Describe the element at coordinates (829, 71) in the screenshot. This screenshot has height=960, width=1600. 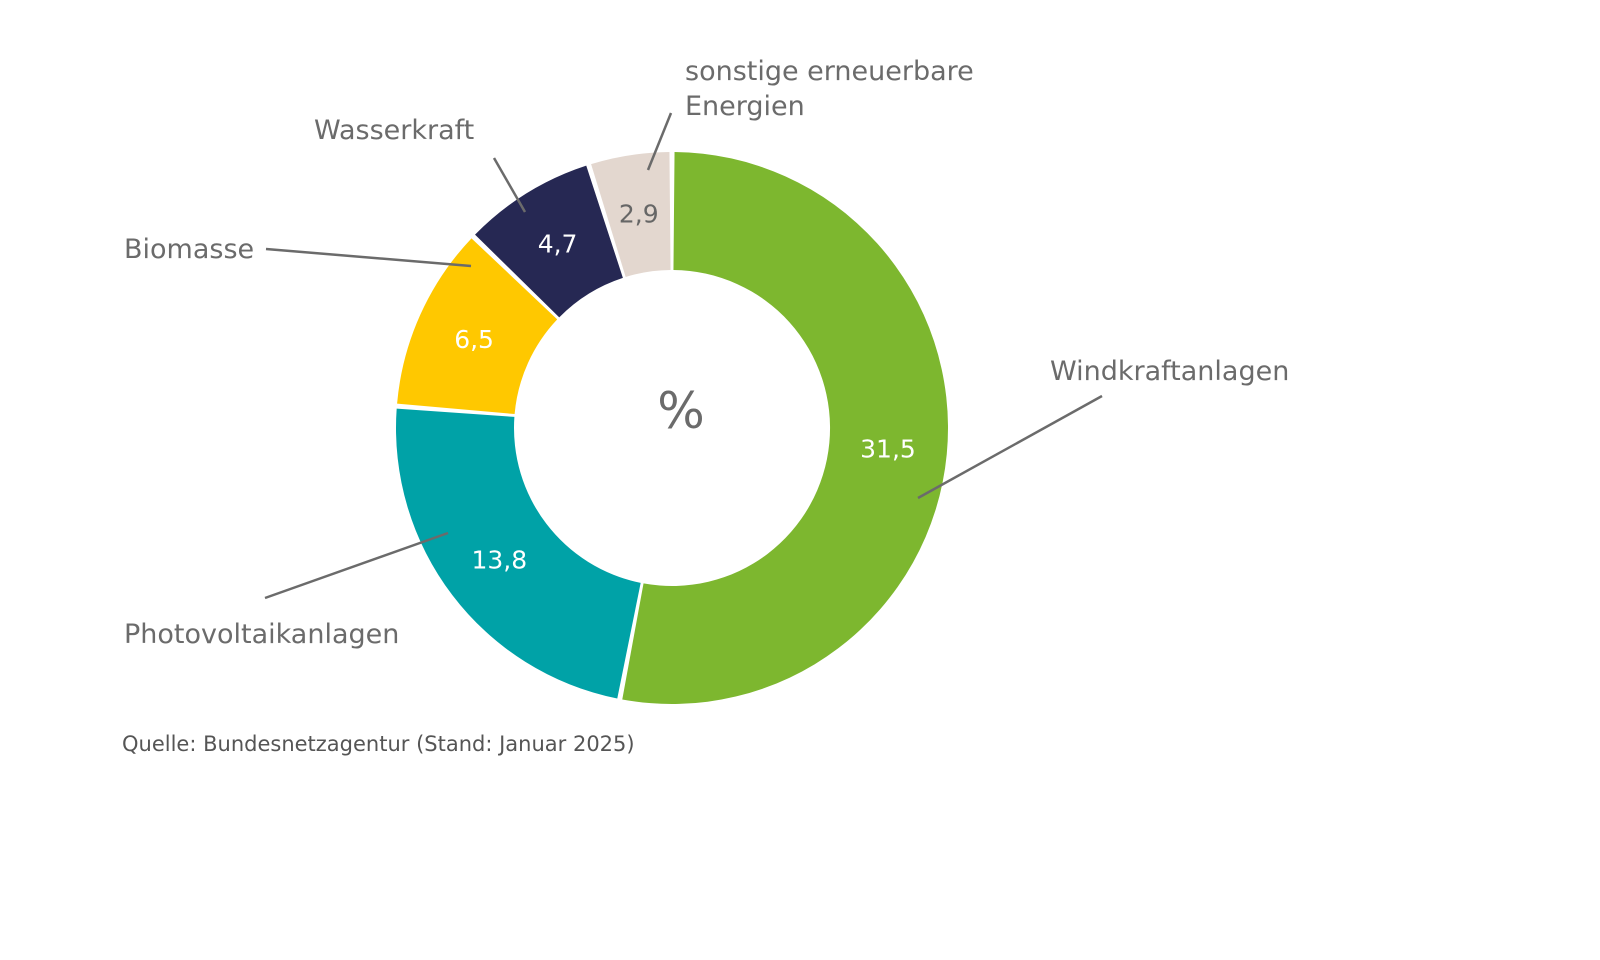
I see `category-label-5-line-1: sonstige erneuerbare` at that location.